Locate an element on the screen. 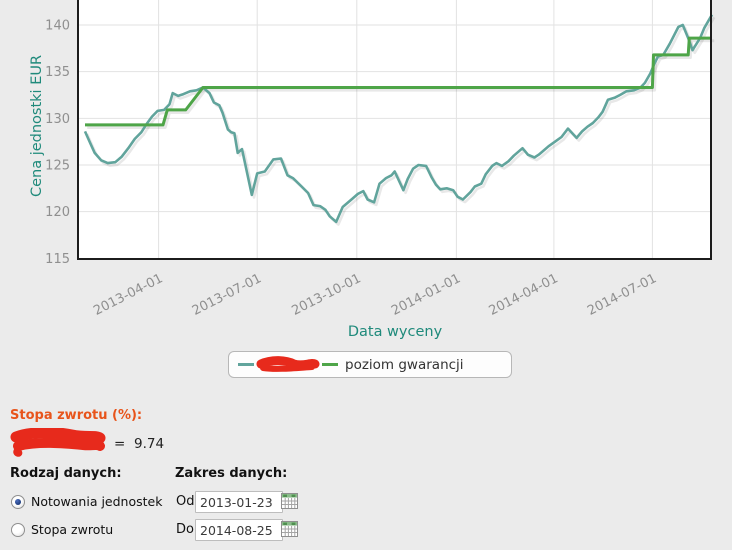  x-axis-title: Data wyceny is located at coordinates (395, 332).